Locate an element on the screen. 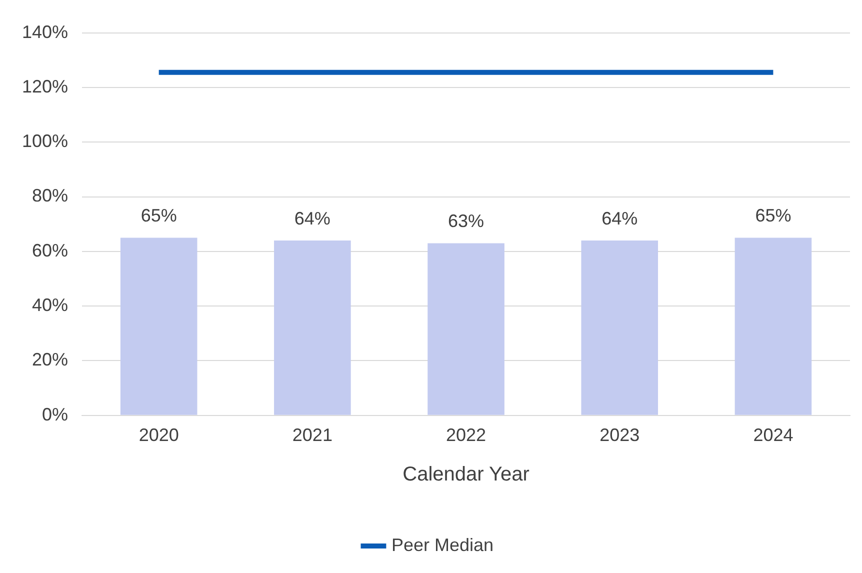 The image size is (862, 573). x-tick-label: 2021 is located at coordinates (312, 435).